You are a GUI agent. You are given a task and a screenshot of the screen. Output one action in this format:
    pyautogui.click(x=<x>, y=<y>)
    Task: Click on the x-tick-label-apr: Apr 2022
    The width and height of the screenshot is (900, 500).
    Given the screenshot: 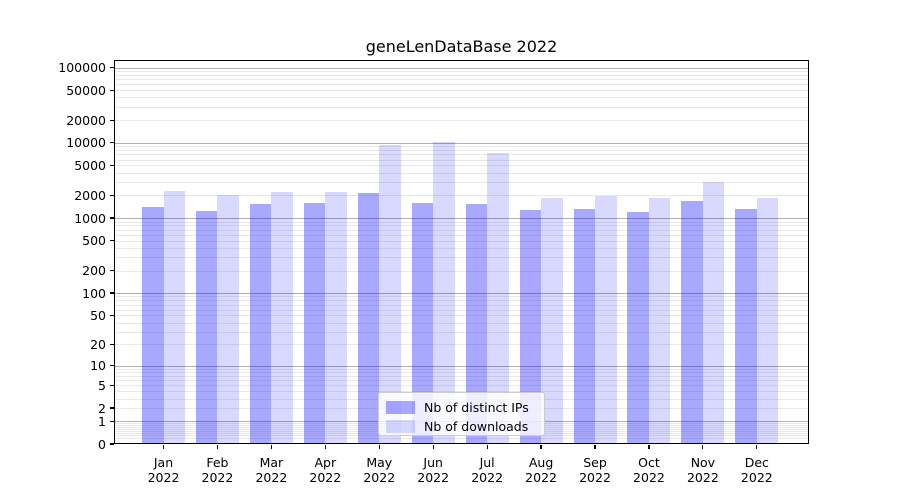 What is the action you would take?
    pyautogui.click(x=325, y=470)
    